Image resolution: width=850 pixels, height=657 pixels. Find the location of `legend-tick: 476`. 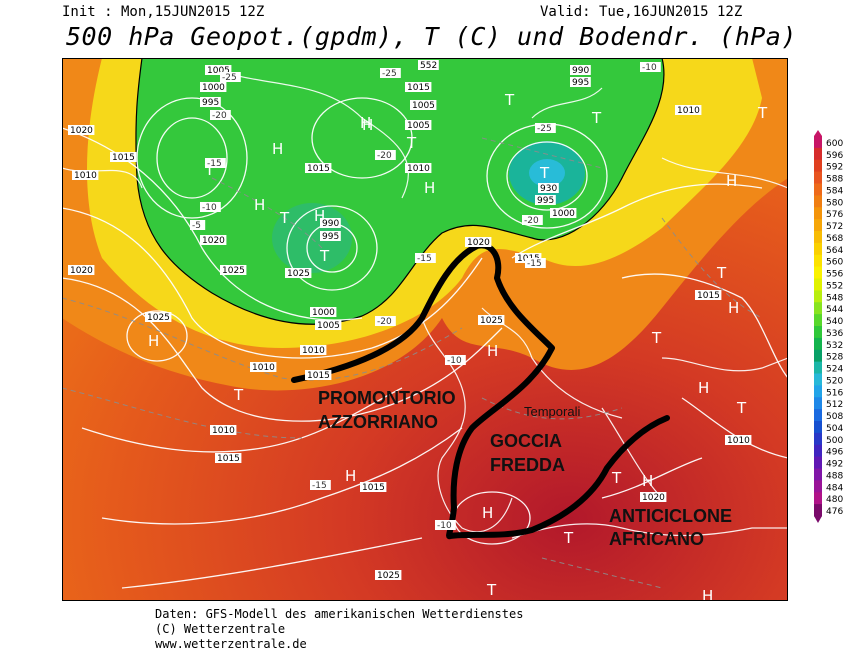

legend-tick: 476 is located at coordinates (834, 512).